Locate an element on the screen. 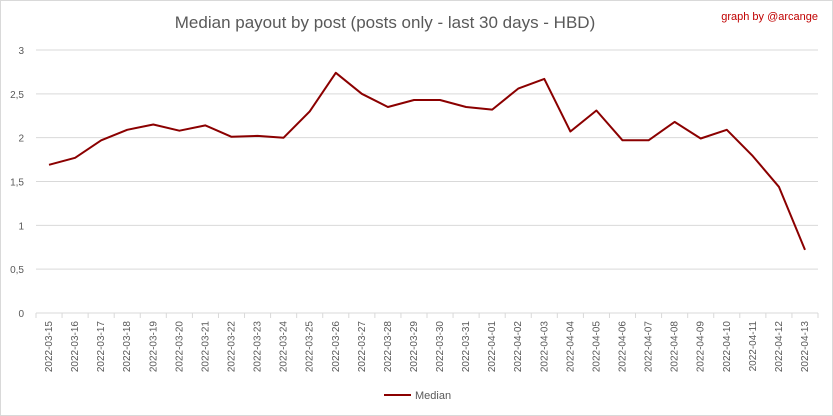 This screenshot has width=833, height=416. x-tick-label: 2022-03-16 is located at coordinates (75, 347).